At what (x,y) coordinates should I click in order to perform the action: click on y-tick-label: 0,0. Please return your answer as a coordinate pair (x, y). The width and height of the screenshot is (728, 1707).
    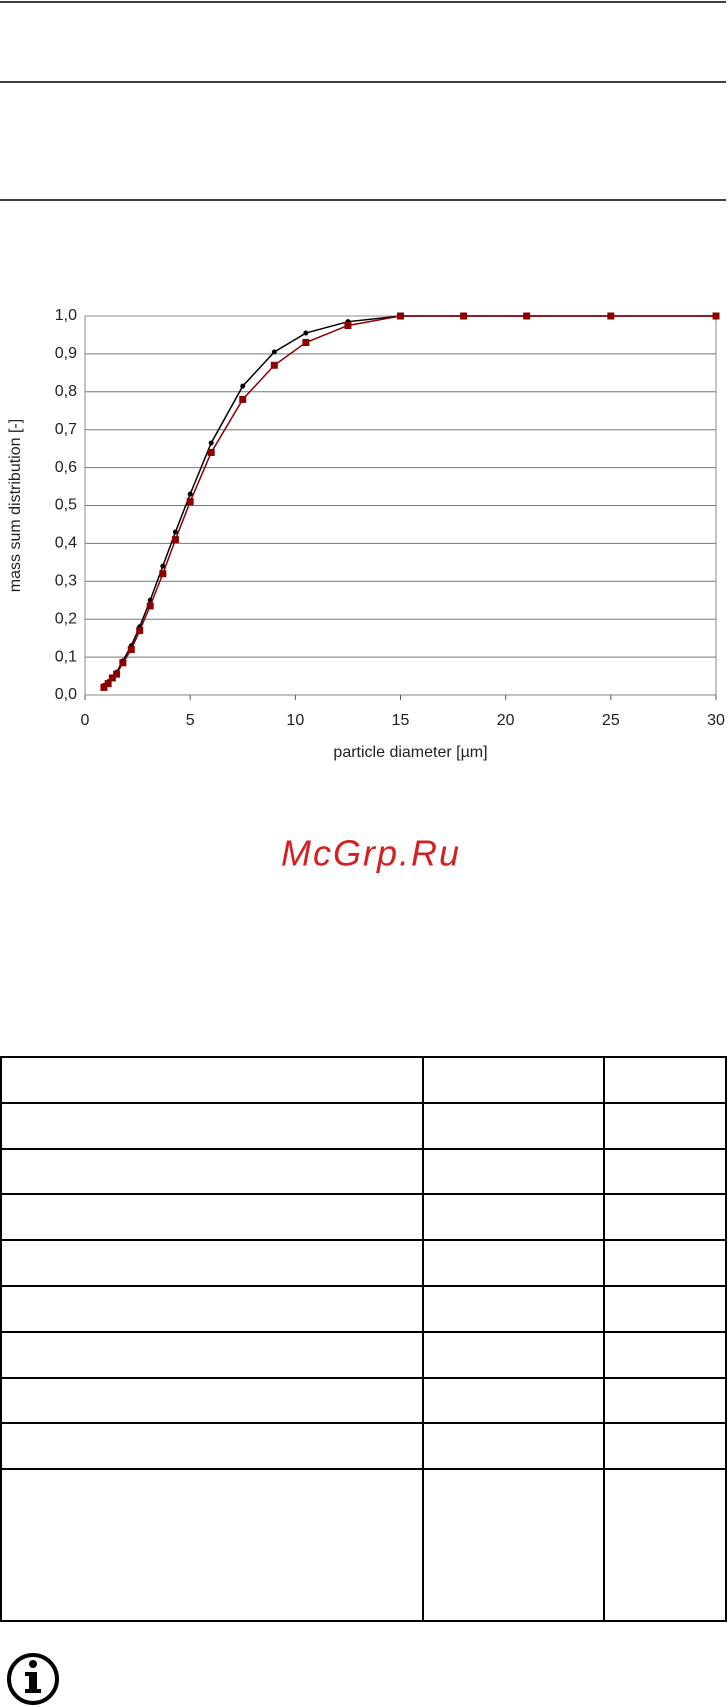
    Looking at the image, I should click on (66, 694).